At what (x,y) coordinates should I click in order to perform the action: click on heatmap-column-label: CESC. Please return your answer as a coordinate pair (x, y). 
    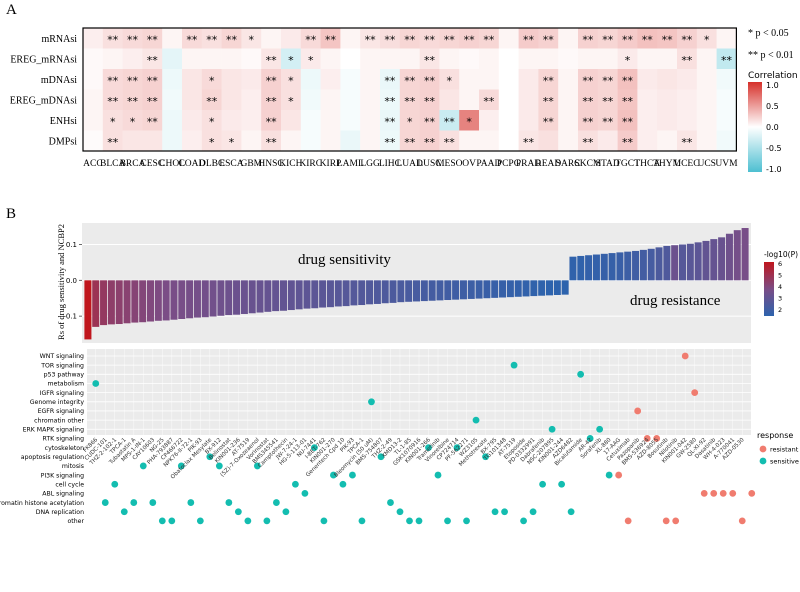
    Looking at the image, I should click on (152, 164).